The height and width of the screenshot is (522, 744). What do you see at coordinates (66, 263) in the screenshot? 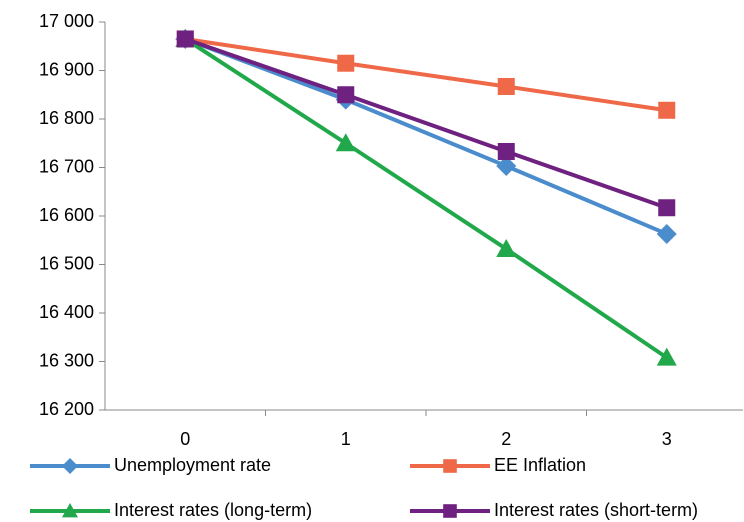
I see `y-tick-label: 16 500` at bounding box center [66, 263].